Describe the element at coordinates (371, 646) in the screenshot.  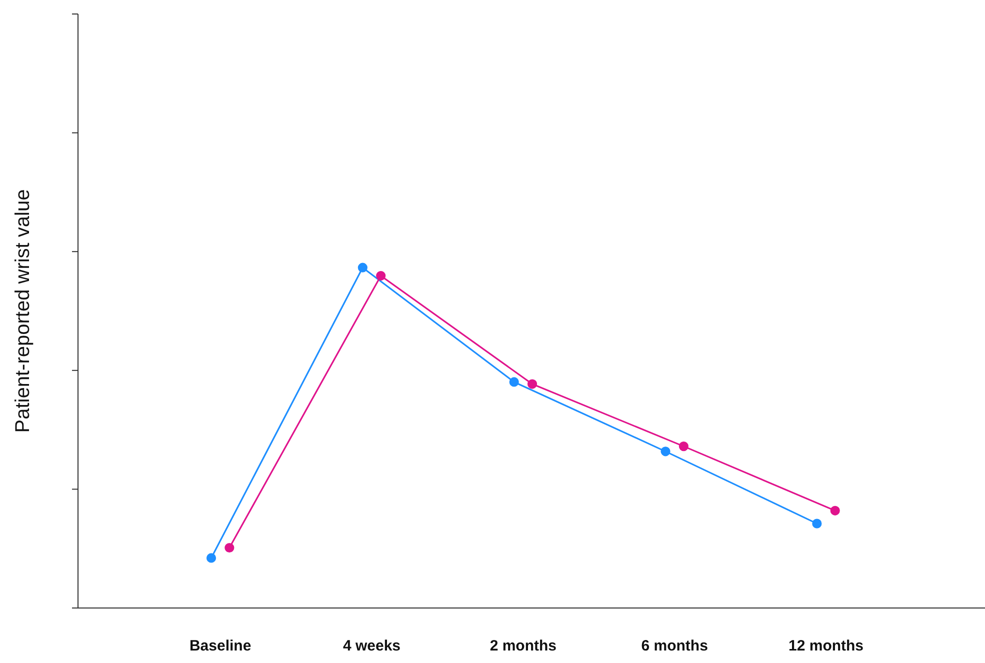
I see `x-tick-label: 4 weeks` at that location.